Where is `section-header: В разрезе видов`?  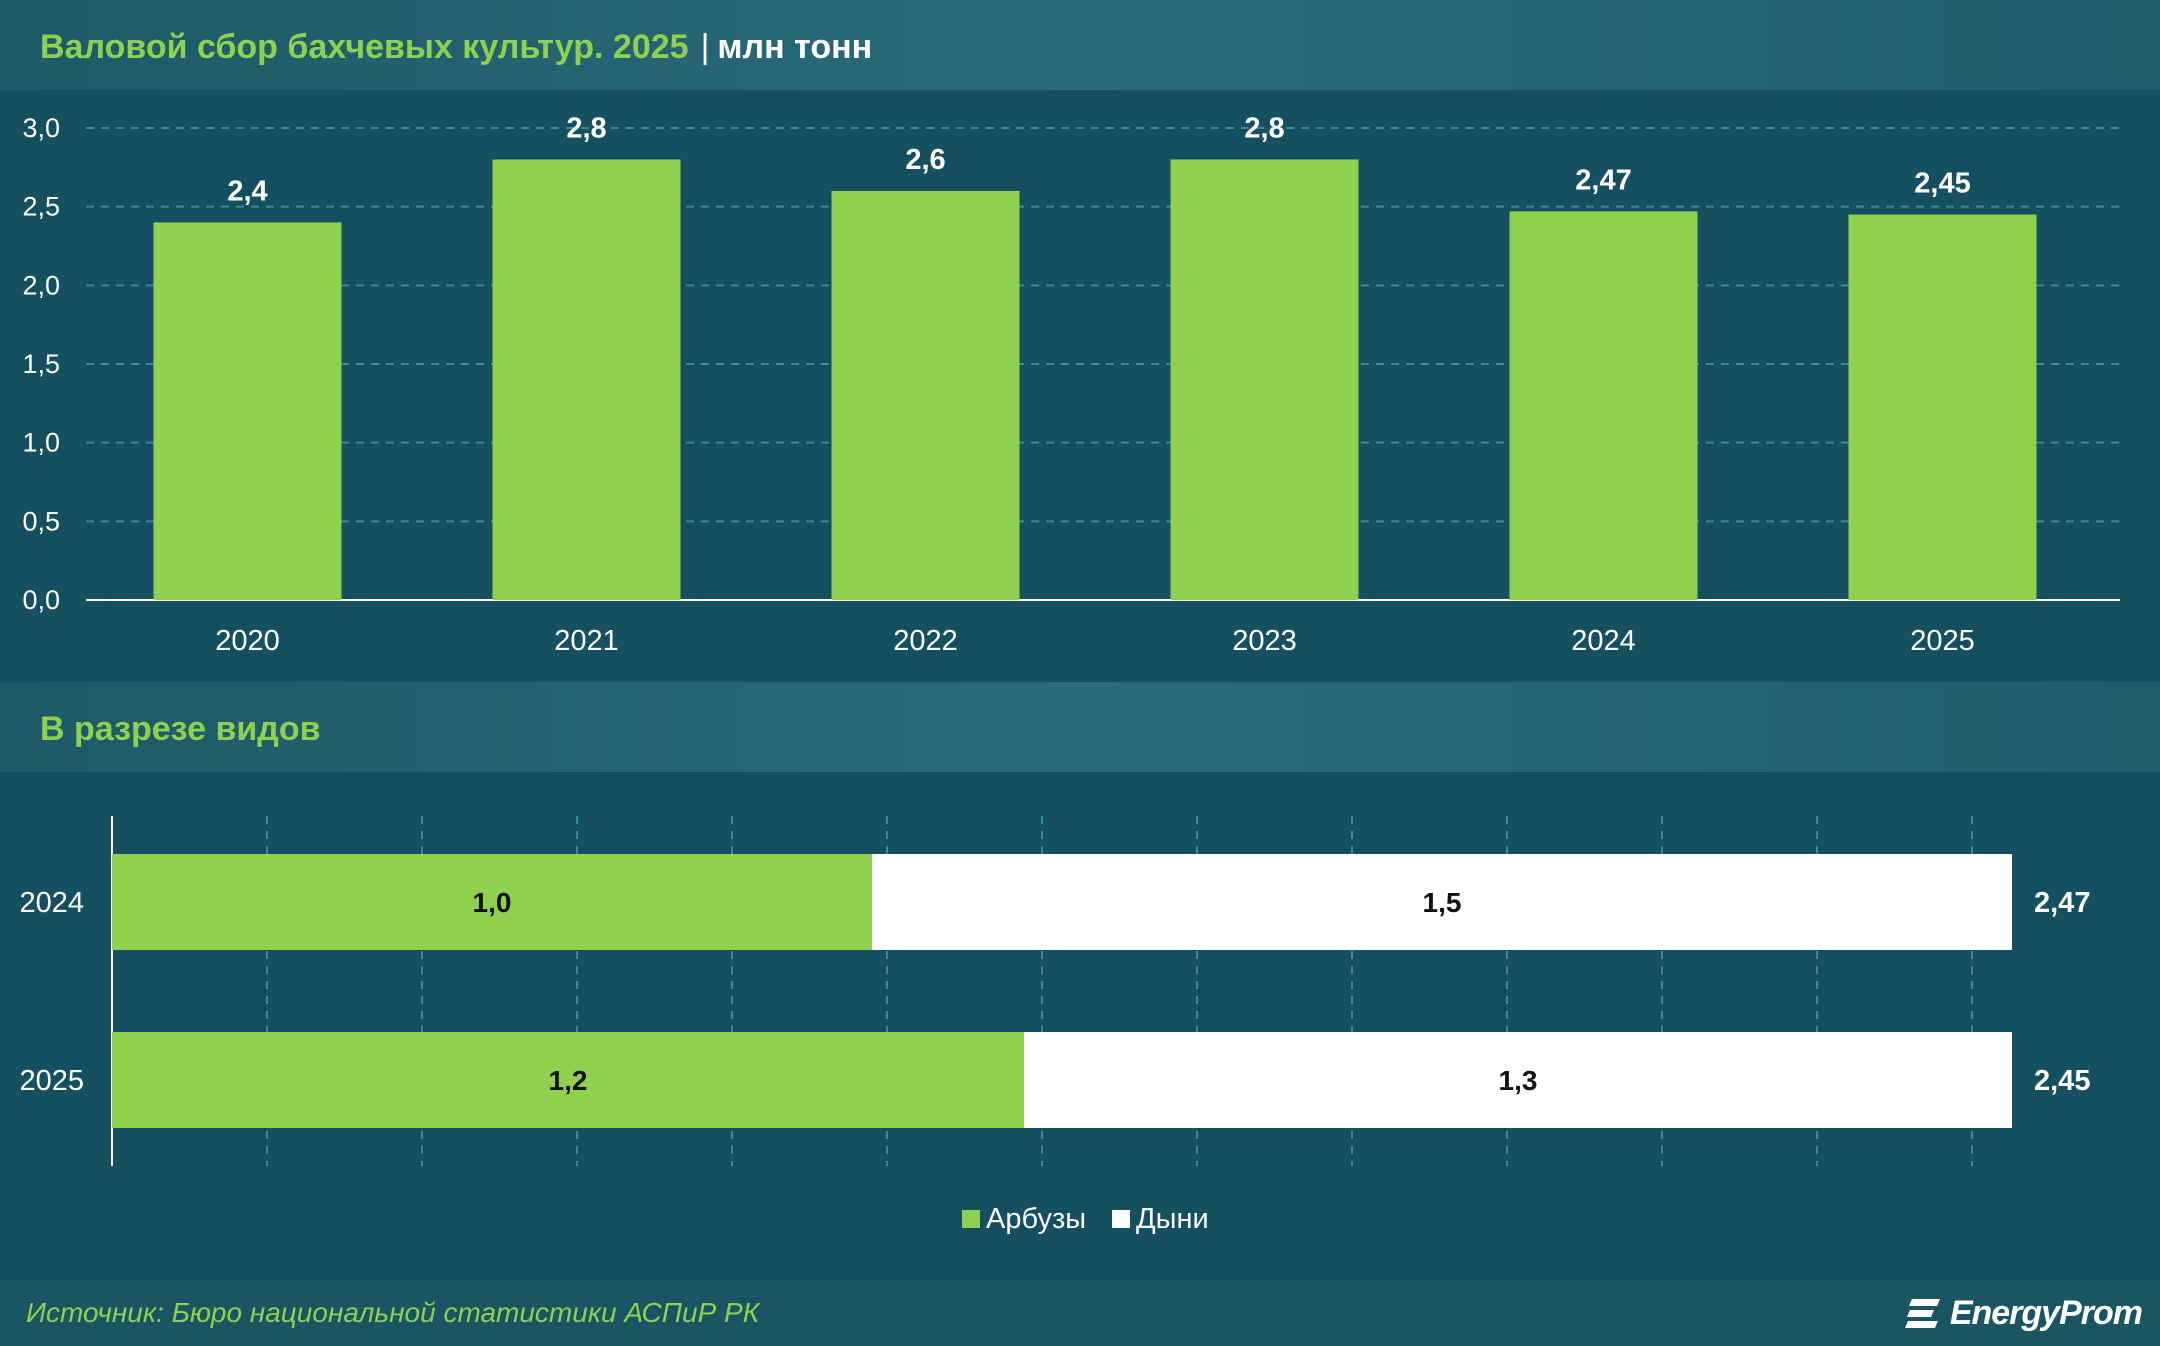
section-header: В разрезе видов is located at coordinates (1080, 727).